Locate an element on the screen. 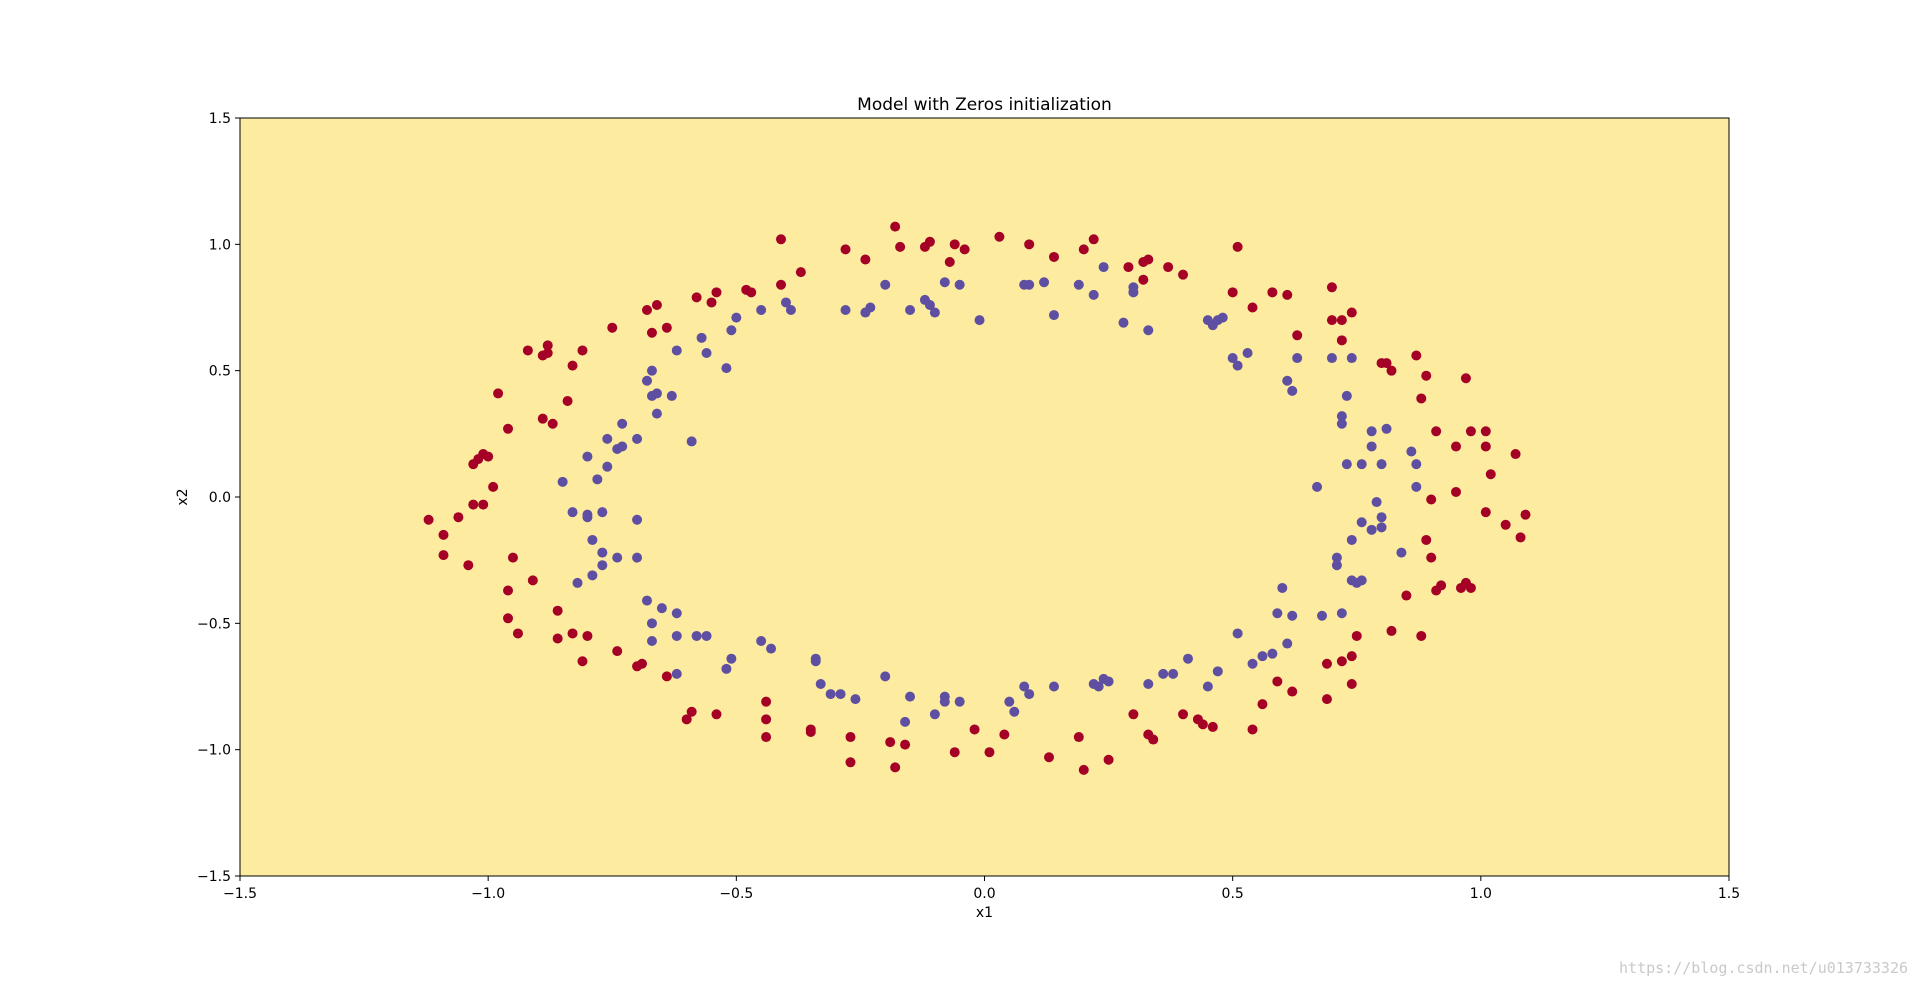 This screenshot has height=983, width=1920. y-tick-label: 1.0 is located at coordinates (220, 245).